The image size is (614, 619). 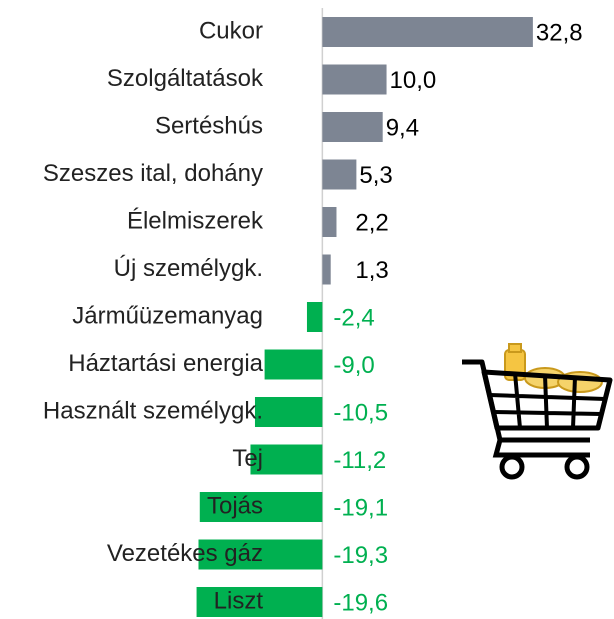 What do you see at coordinates (153, 173) in the screenshot?
I see `category-label: Szeszes ital, dohány` at bounding box center [153, 173].